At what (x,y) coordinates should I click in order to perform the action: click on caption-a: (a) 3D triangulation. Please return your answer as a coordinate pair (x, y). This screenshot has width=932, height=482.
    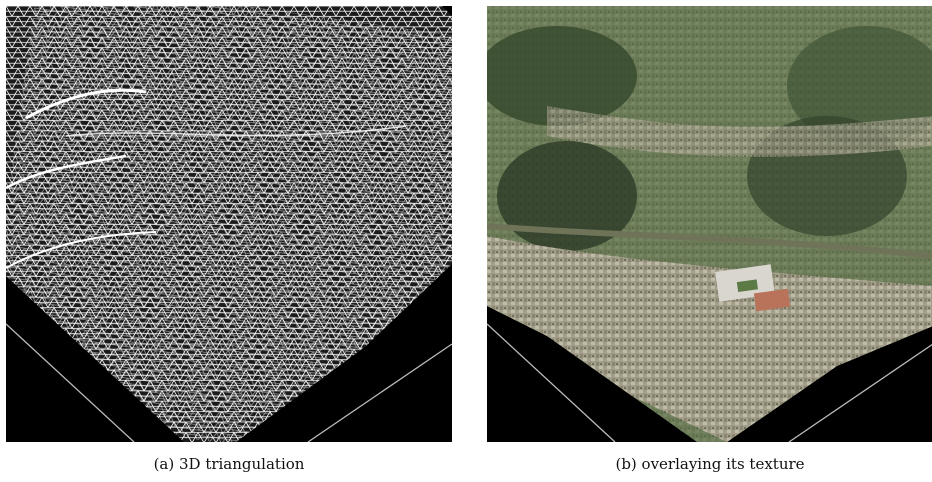
    Looking at the image, I should click on (229, 464).